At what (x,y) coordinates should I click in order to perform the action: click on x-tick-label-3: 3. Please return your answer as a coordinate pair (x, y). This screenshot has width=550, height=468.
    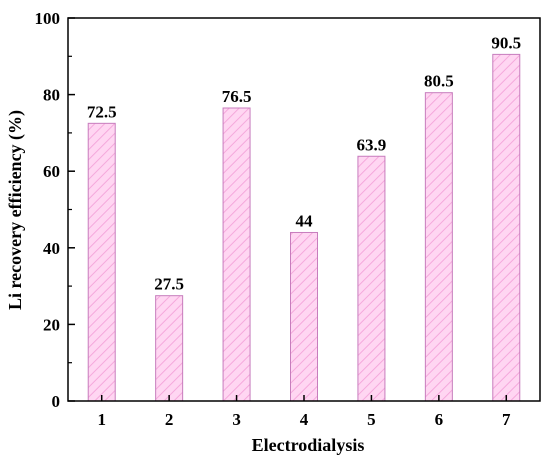
    Looking at the image, I should click on (236, 419).